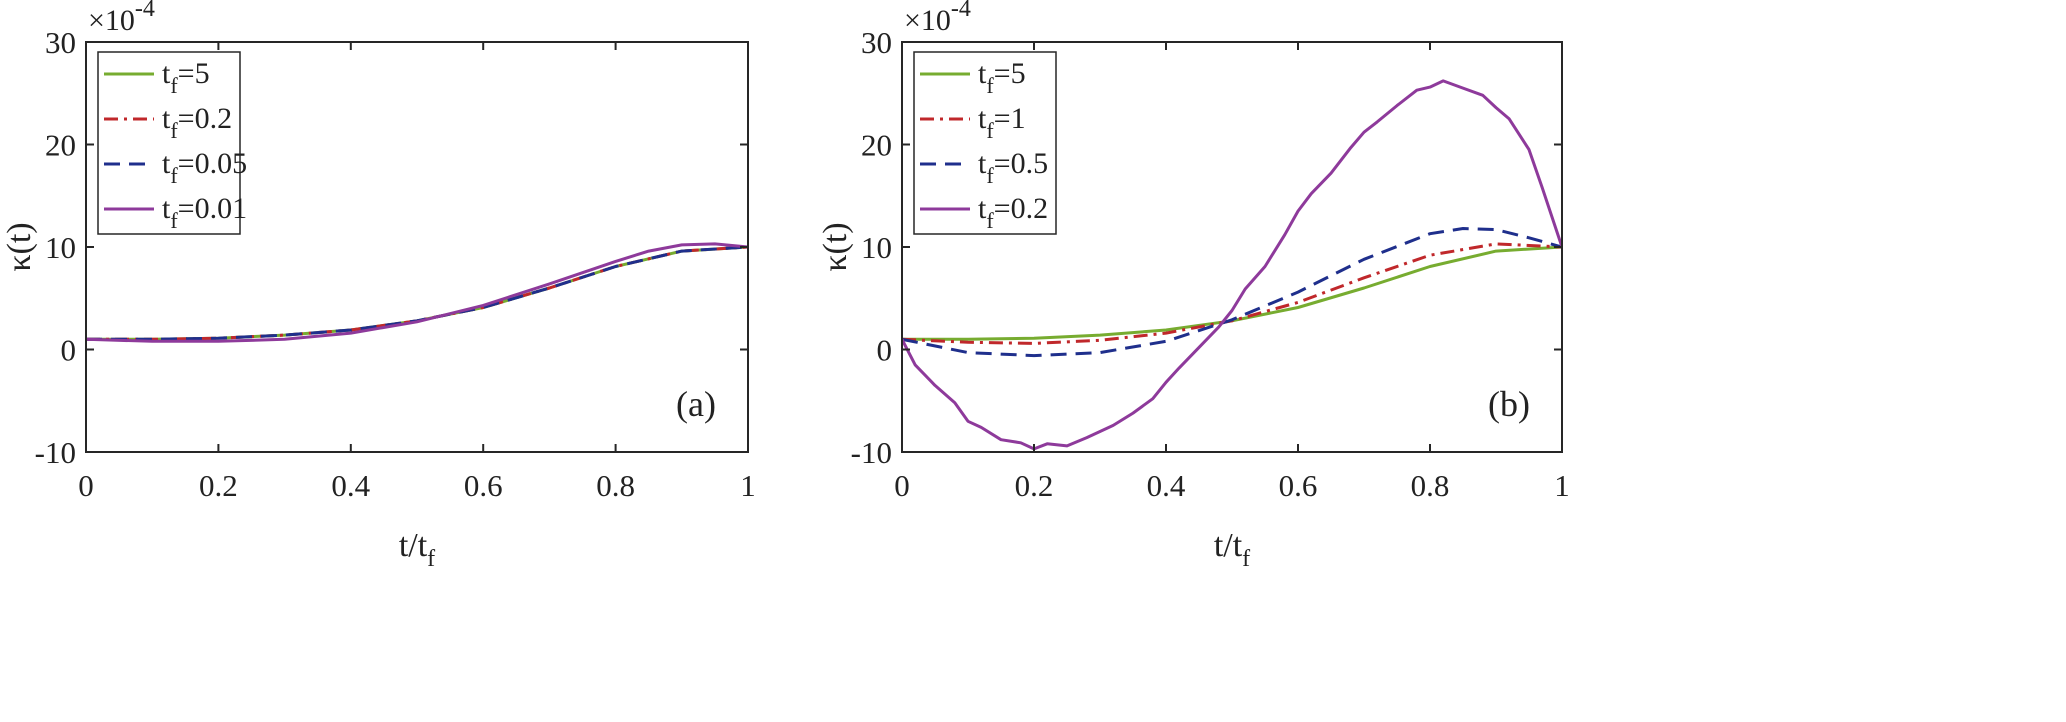 This screenshot has width=2066, height=722. Describe the element at coordinates (696, 404) in the screenshot. I see `panel-label: (a)` at that location.